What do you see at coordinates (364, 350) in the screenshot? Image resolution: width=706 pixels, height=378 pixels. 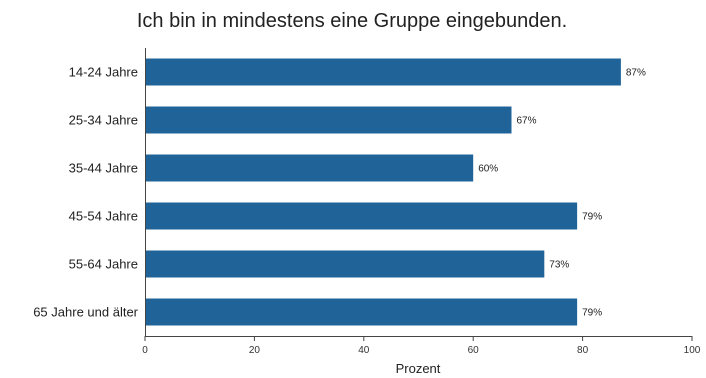 I see `x-tick-label-2: 40` at bounding box center [364, 350].